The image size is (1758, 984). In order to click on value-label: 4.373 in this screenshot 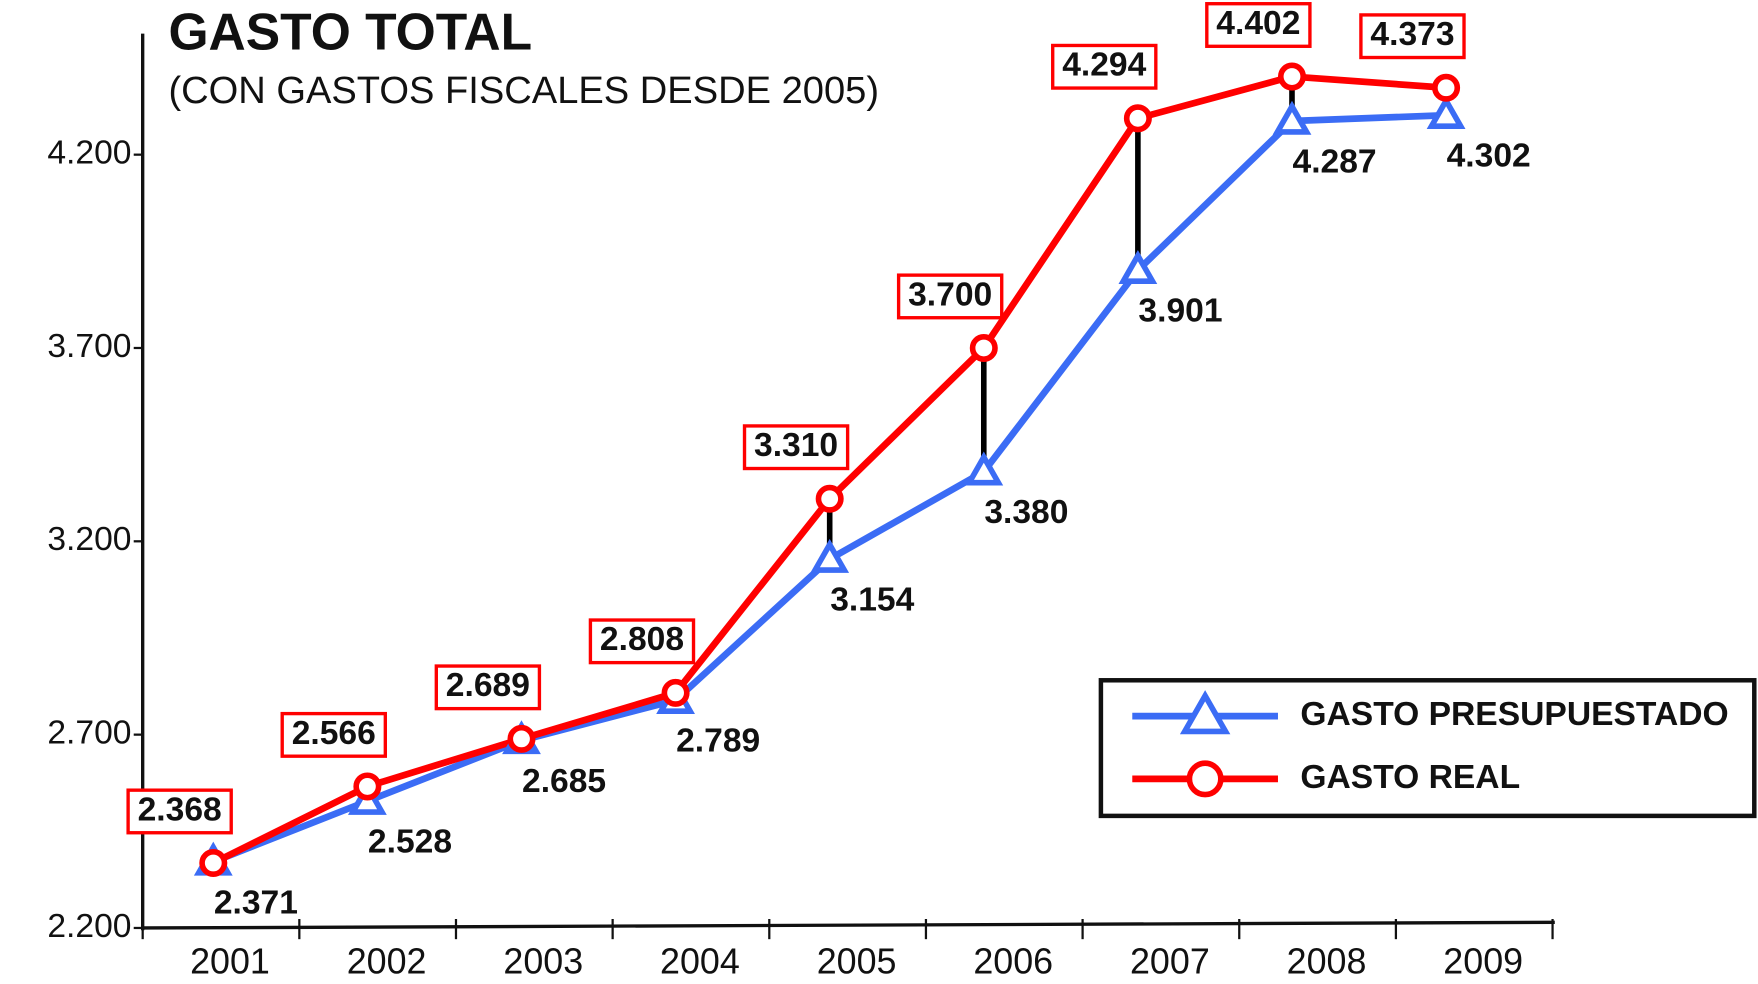, I will do `click(1412, 34)`.